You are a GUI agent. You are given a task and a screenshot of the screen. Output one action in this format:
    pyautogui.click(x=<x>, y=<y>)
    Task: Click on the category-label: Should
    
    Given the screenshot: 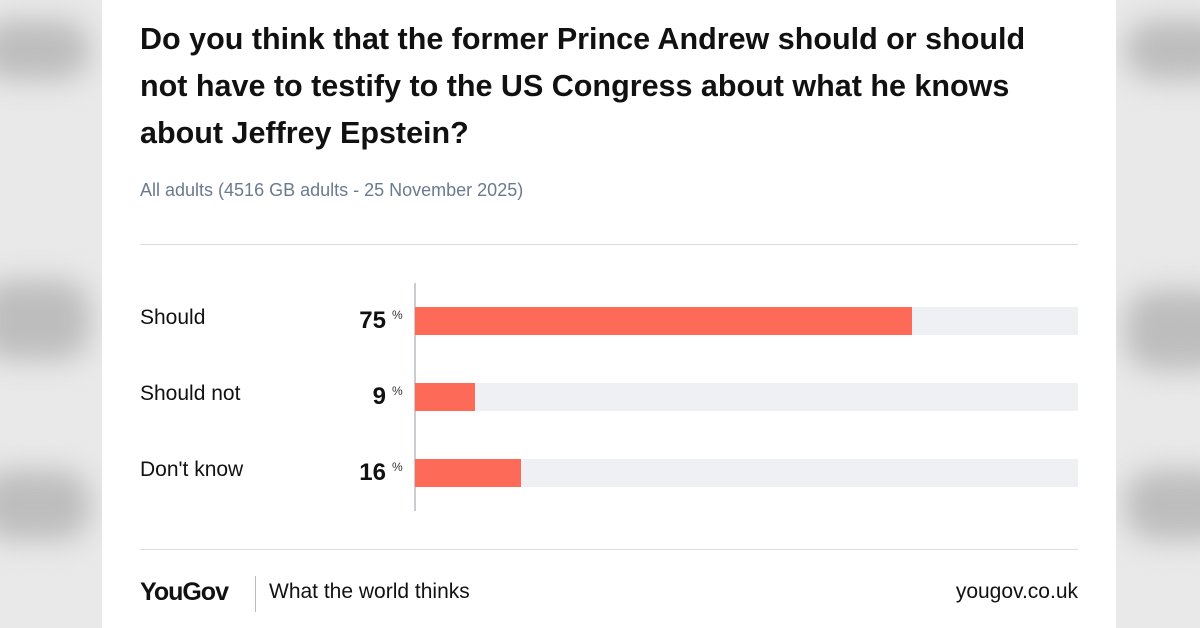 What is the action you would take?
    pyautogui.click(x=173, y=317)
    